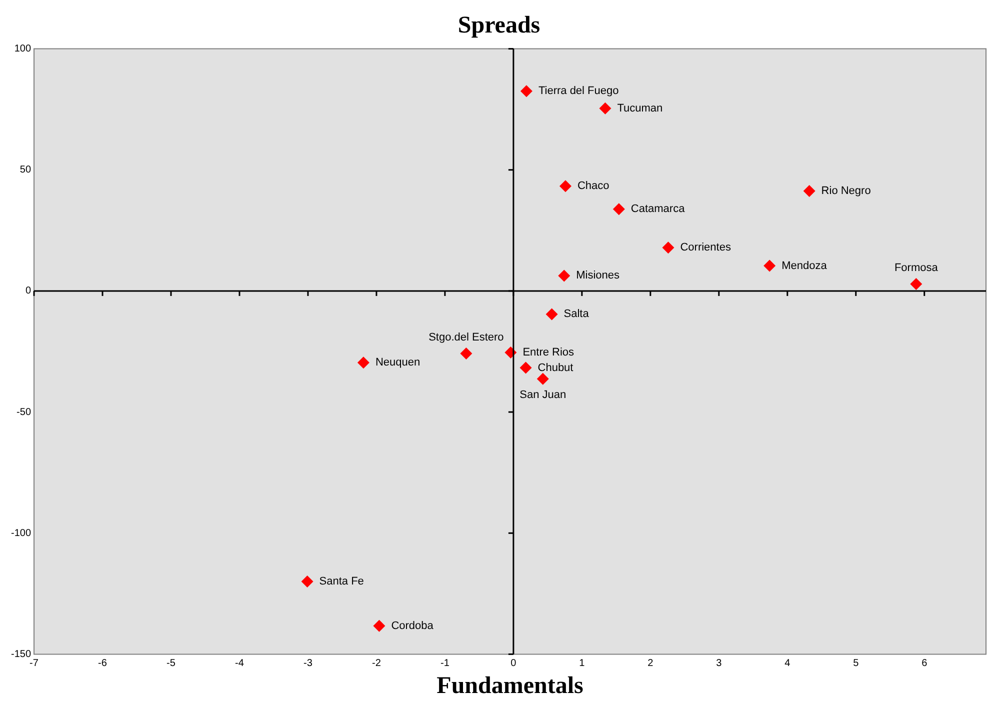 This screenshot has height=709, width=998. What do you see at coordinates (582, 663) in the screenshot?
I see `x-tick-label: 1` at bounding box center [582, 663].